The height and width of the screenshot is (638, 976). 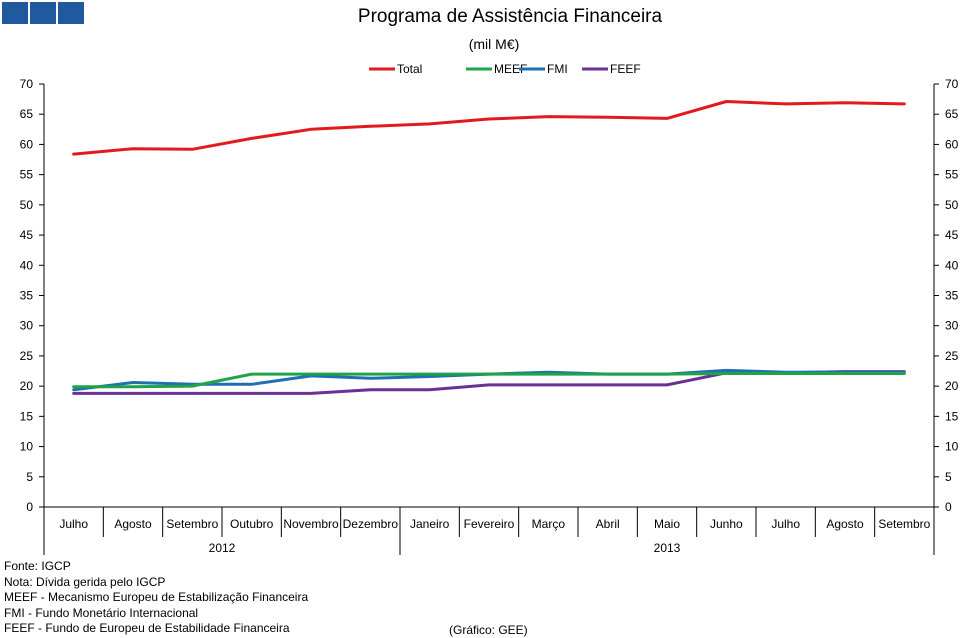 I want to click on y-tick-label-right: 20, so click(x=952, y=386).